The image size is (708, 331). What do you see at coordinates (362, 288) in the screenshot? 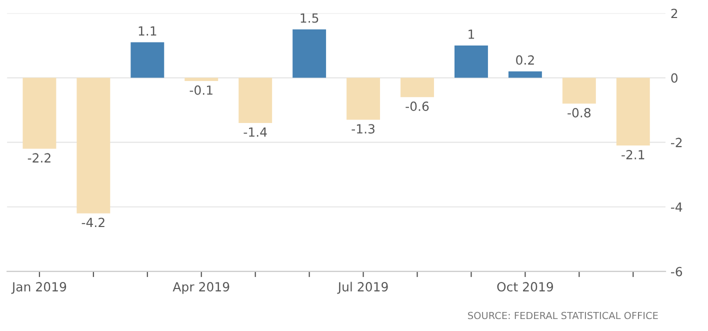
I see `x-tick-label: Jul 2019` at bounding box center [362, 288].